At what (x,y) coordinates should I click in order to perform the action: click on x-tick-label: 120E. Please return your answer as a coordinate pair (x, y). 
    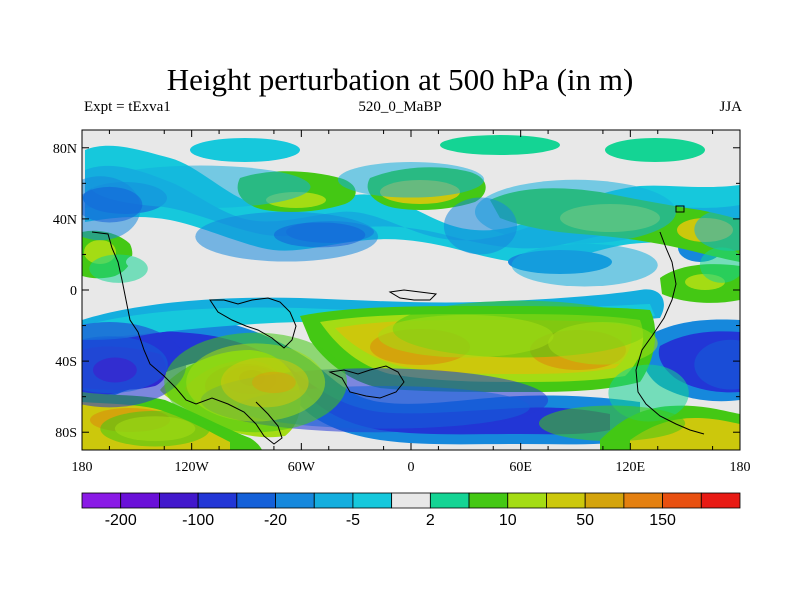
    Looking at the image, I should click on (631, 467).